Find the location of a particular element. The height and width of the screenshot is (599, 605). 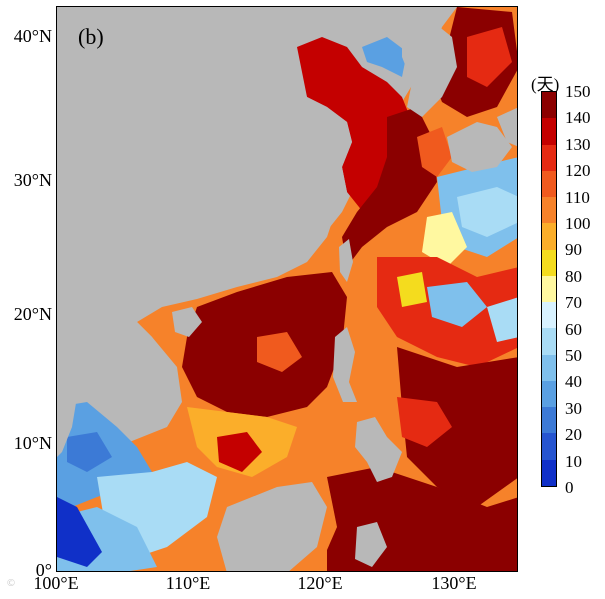

colorbar-tick-label: 40 is located at coordinates (573, 382).